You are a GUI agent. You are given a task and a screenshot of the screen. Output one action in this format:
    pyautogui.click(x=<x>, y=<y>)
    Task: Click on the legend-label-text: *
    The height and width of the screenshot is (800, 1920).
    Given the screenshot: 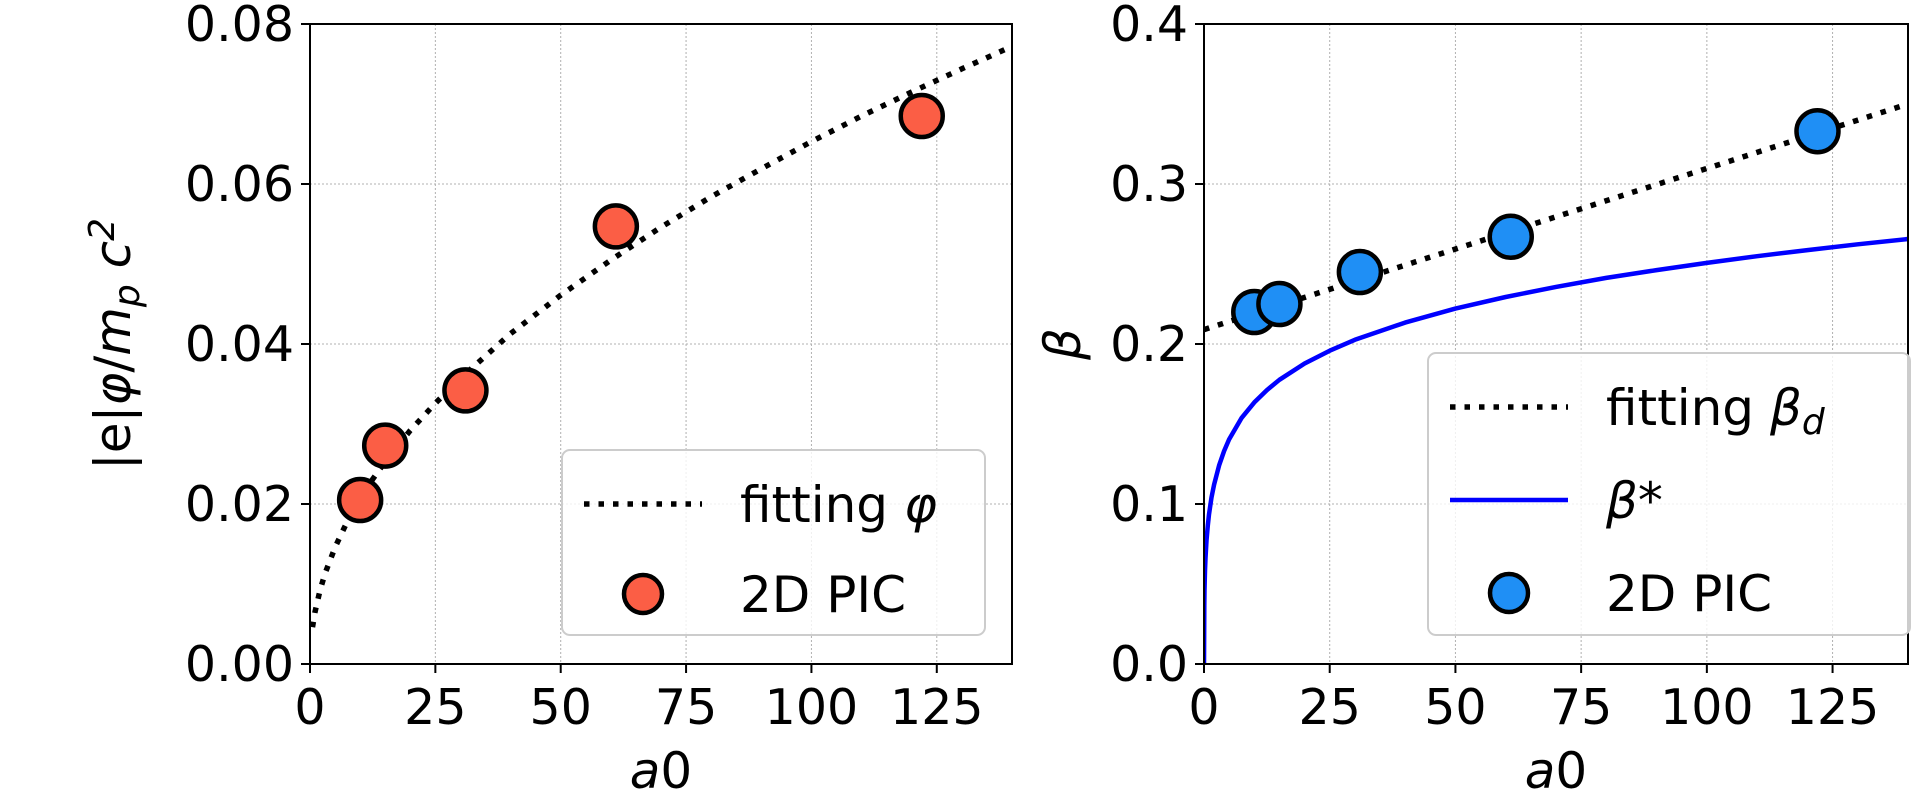 What is the action you would take?
    pyautogui.click(x=1650, y=501)
    